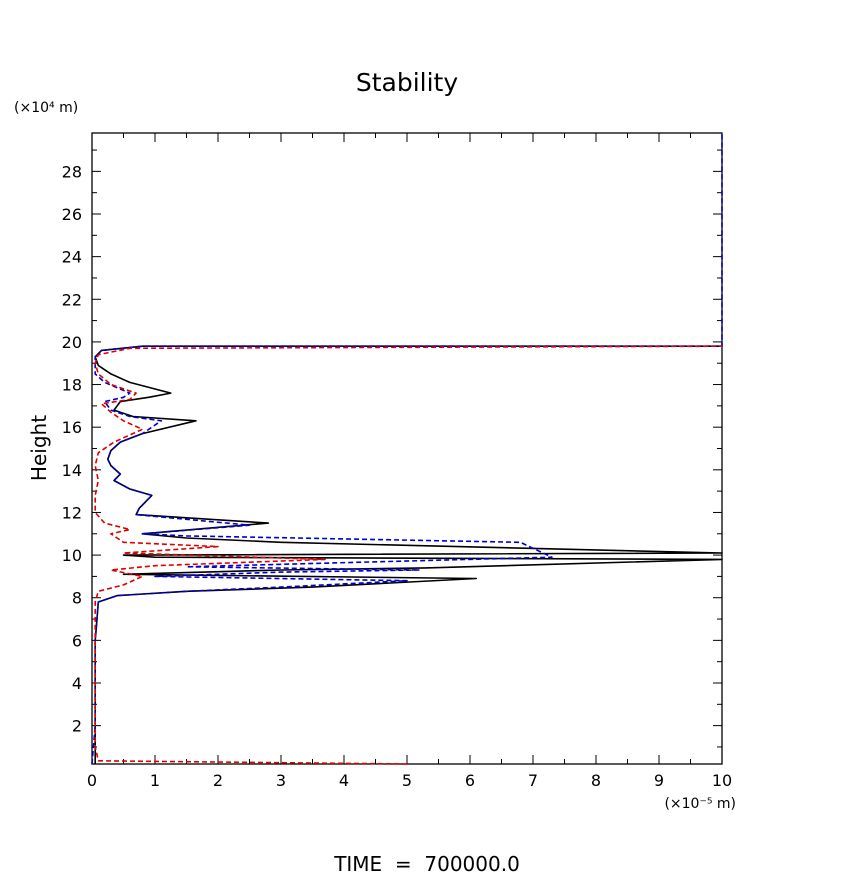  Describe the element at coordinates (155, 780) in the screenshot. I see `x-tick-label: 1` at that location.